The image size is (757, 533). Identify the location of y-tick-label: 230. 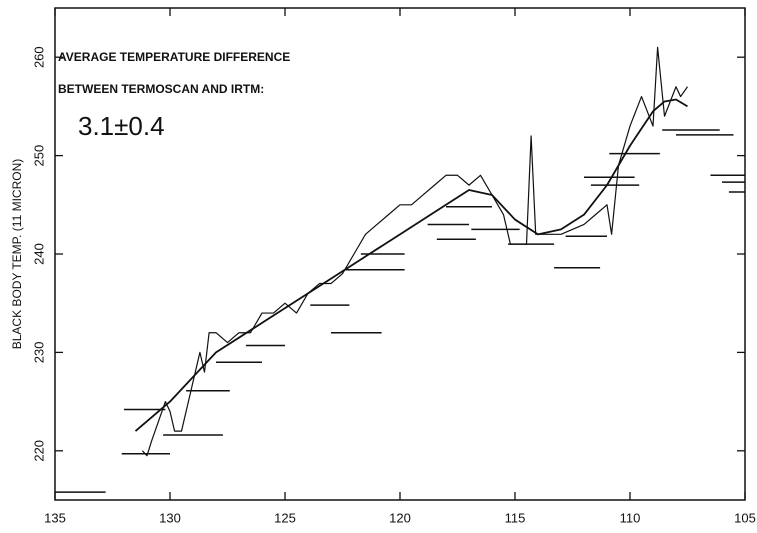
(38, 353).